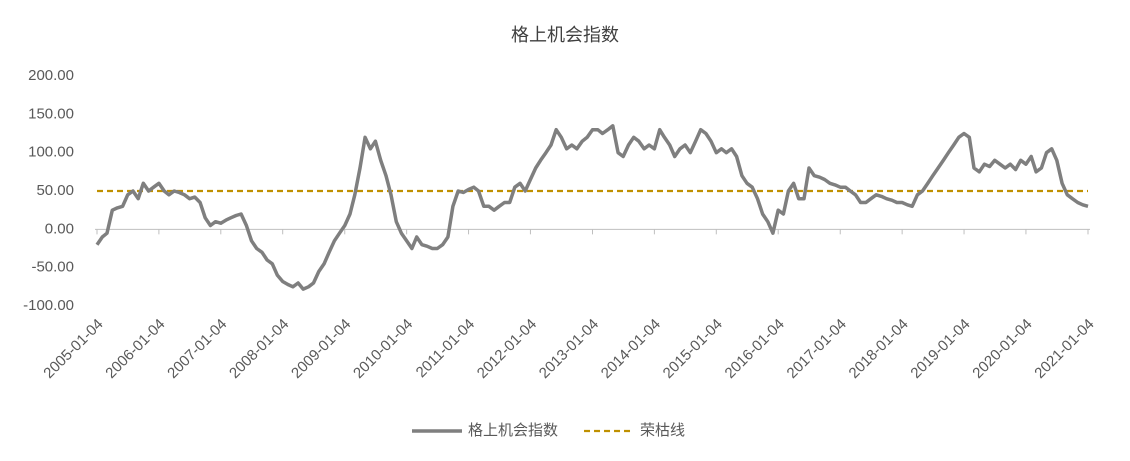  Describe the element at coordinates (51, 75) in the screenshot. I see `y-tick-label: 200.00` at that location.